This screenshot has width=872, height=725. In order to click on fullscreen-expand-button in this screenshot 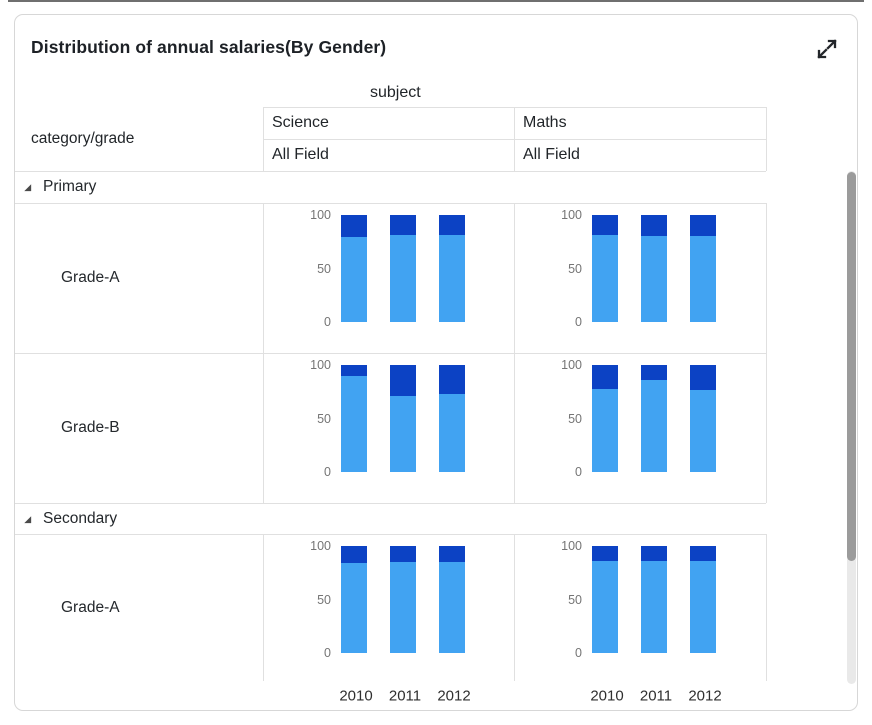, I will do `click(827, 49)`.